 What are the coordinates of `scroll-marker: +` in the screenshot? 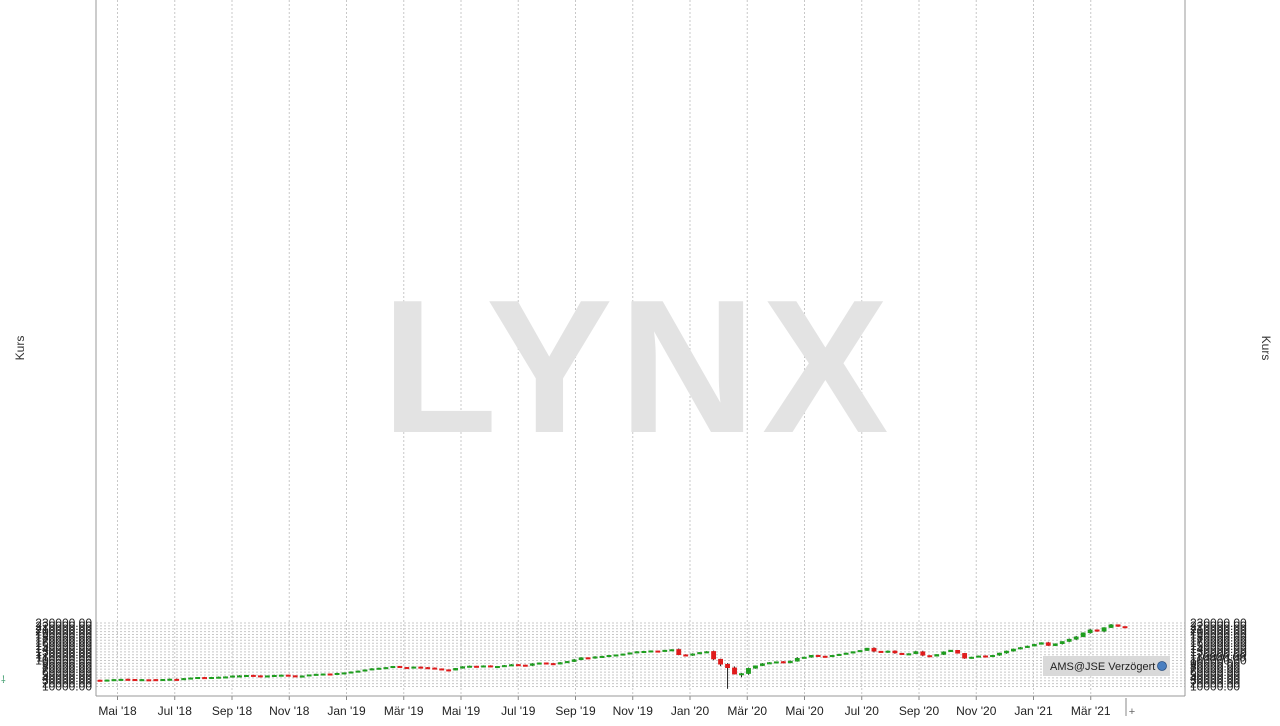 It's located at (1130, 708).